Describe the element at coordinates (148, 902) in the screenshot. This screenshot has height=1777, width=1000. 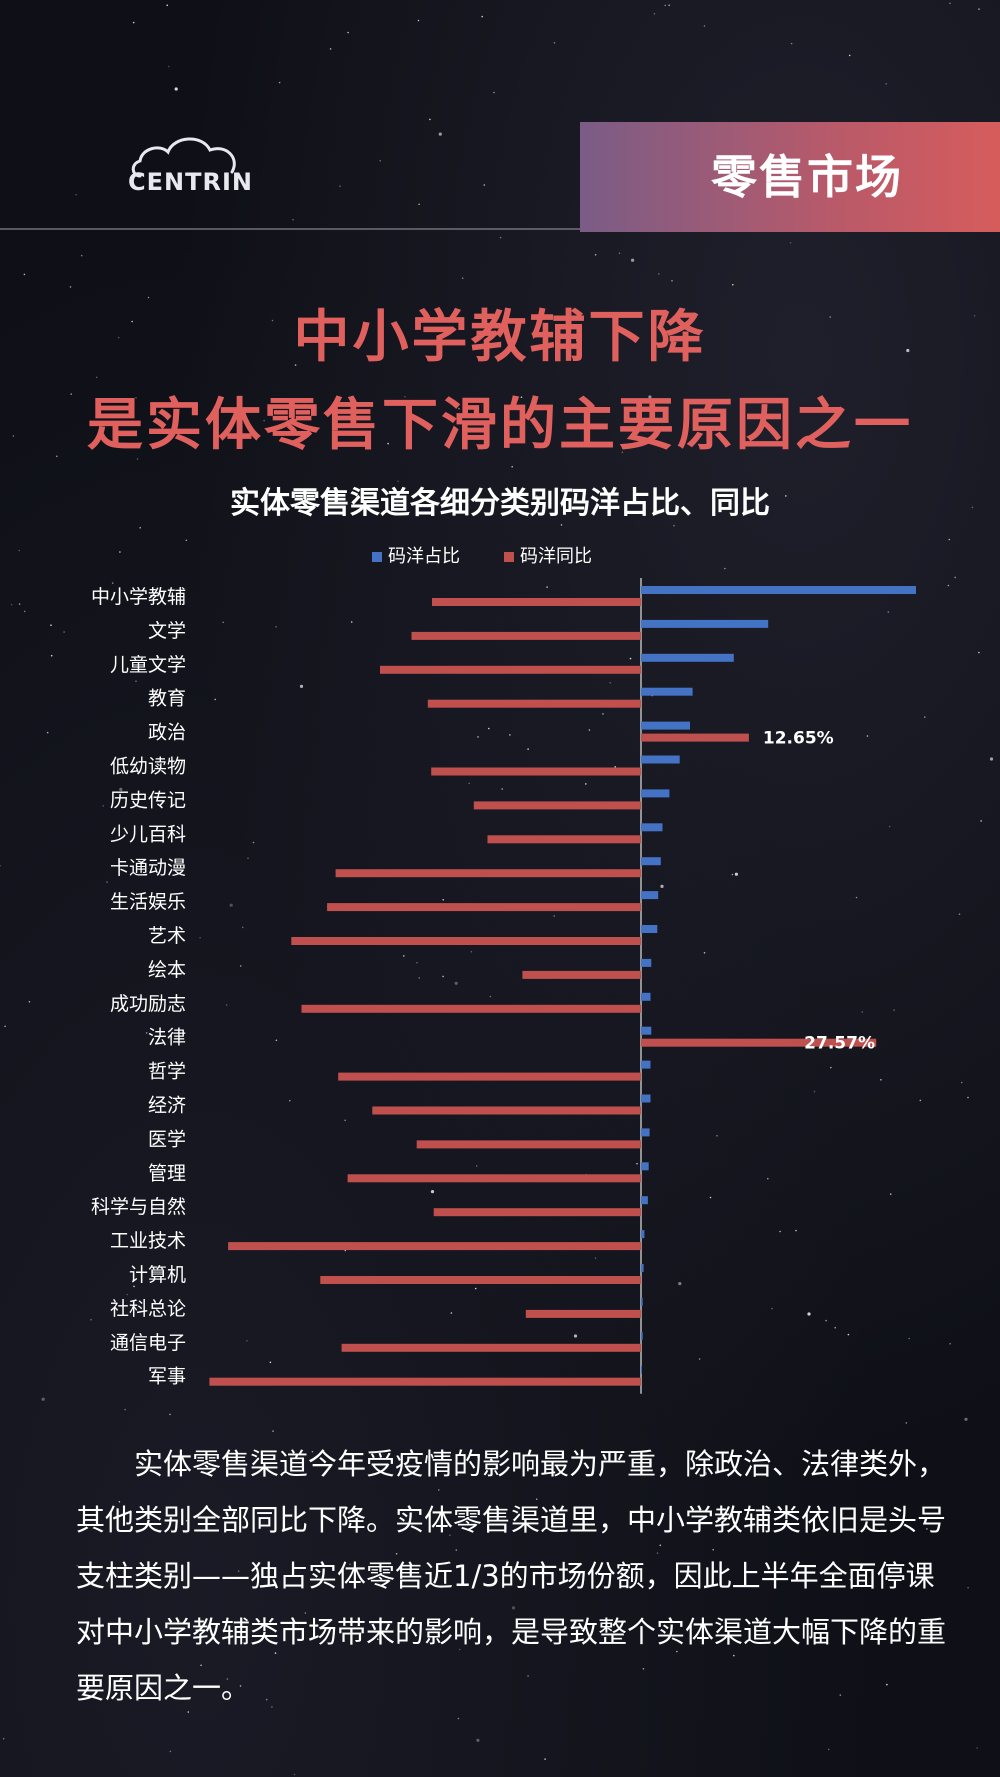
I see `category-label: 生活娱乐` at that location.